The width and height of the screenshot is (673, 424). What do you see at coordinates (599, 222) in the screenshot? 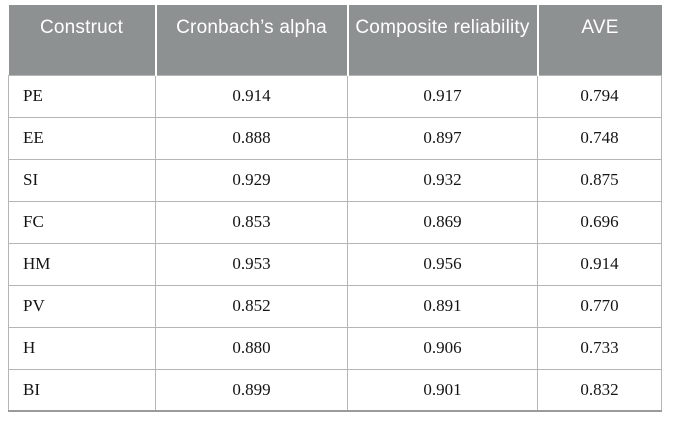
I see `value-cell: 0.696` at bounding box center [599, 222].